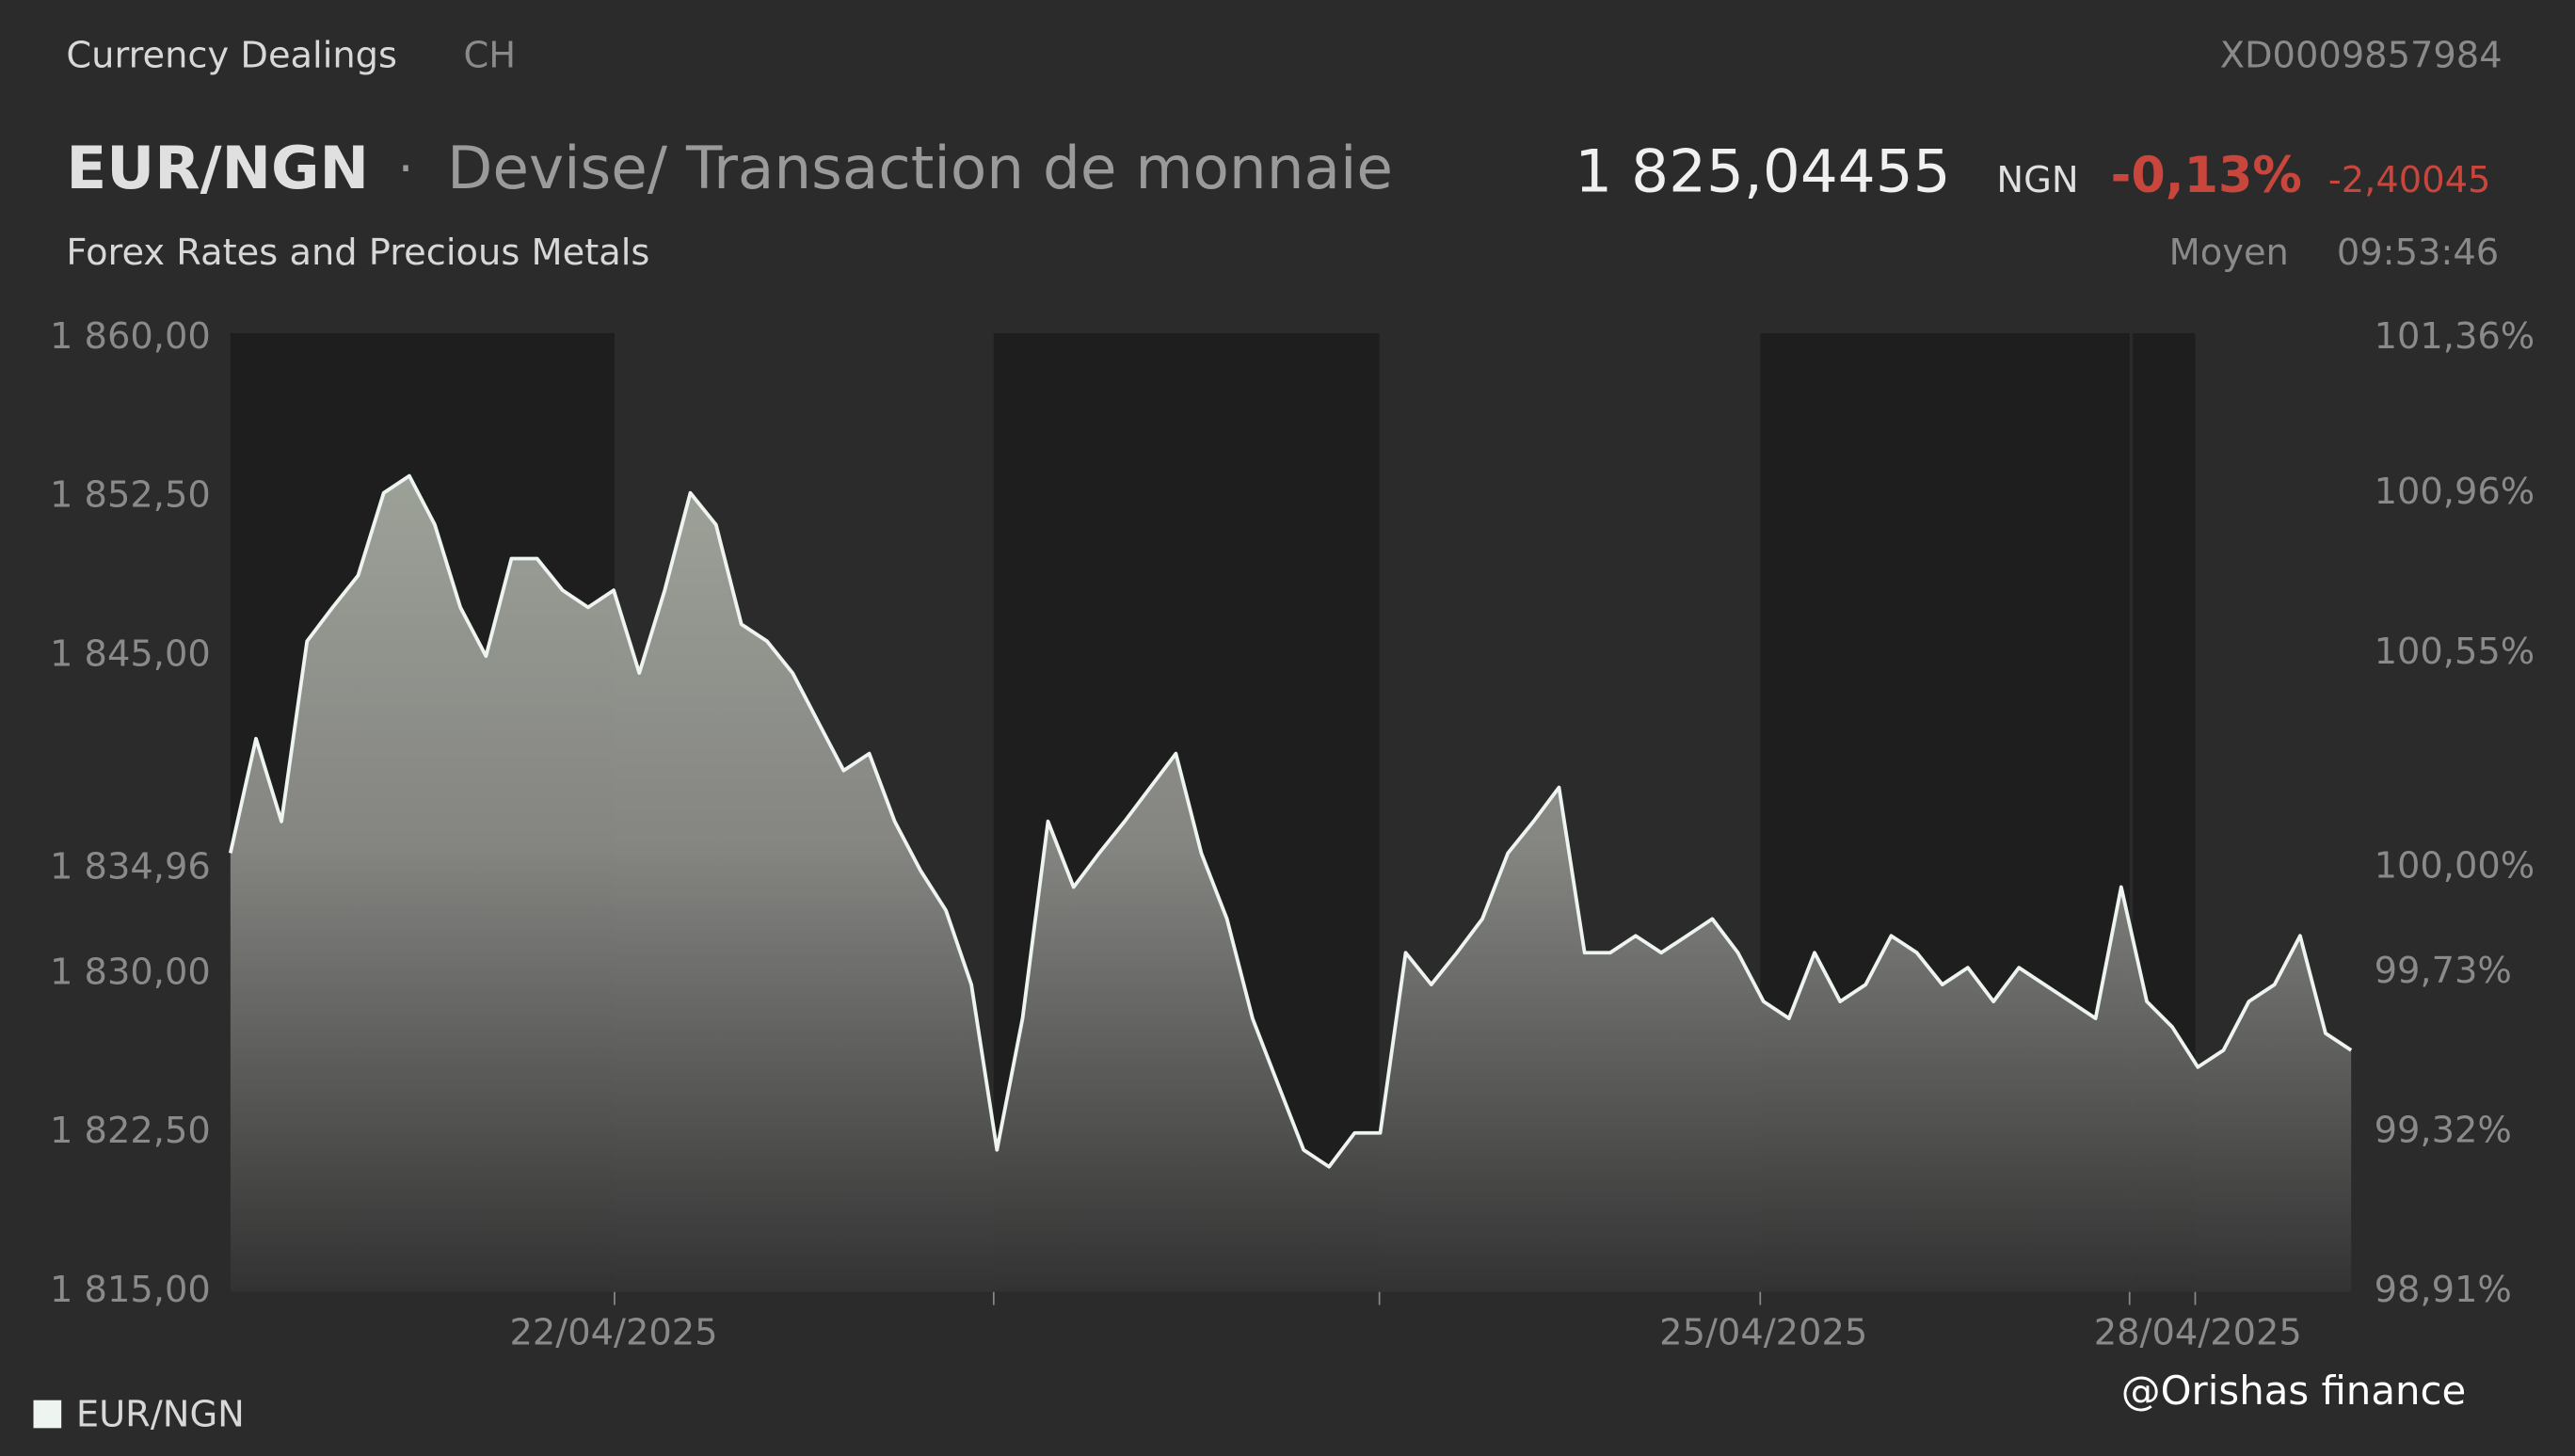  I want to click on currency: NGN, so click(2037, 180).